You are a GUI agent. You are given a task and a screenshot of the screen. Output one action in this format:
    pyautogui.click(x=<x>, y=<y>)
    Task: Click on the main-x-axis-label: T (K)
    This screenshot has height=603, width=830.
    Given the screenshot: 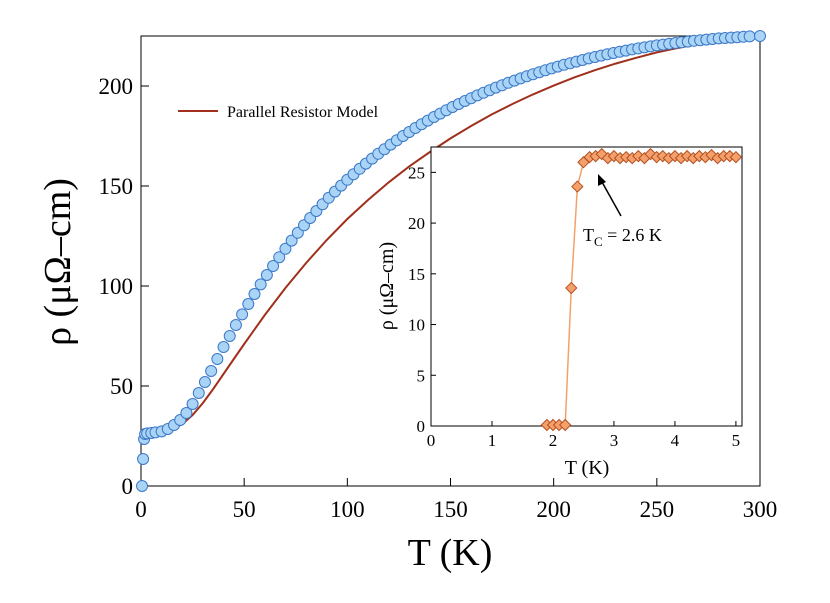 What is the action you would take?
    pyautogui.click(x=450, y=553)
    